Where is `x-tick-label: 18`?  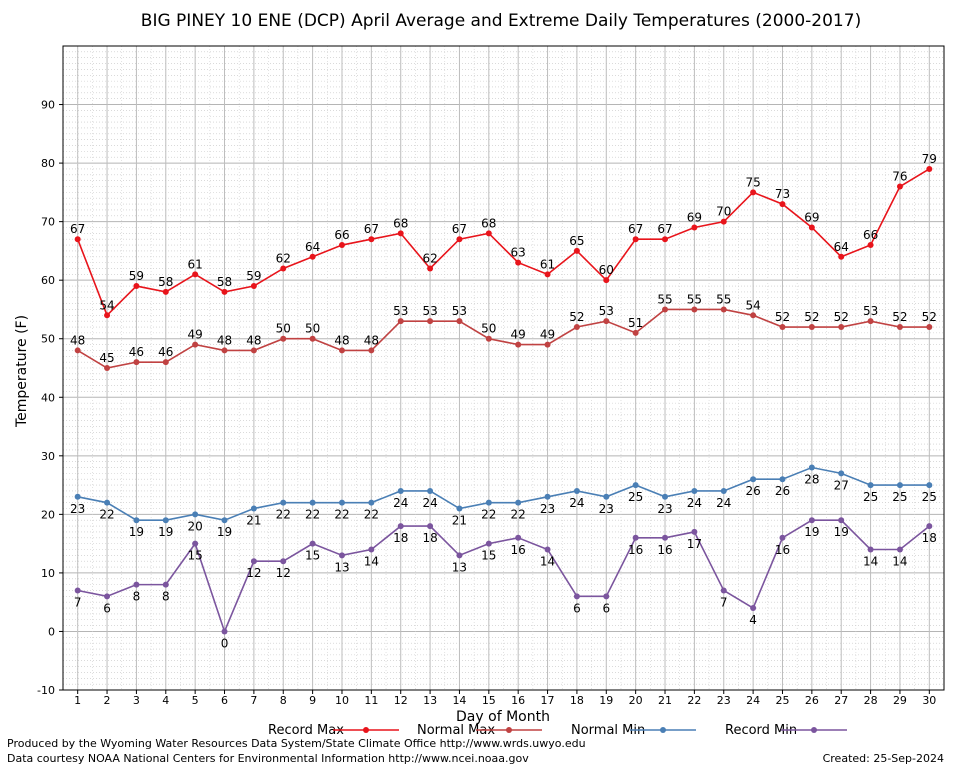 x-tick-label: 18 is located at coordinates (577, 700).